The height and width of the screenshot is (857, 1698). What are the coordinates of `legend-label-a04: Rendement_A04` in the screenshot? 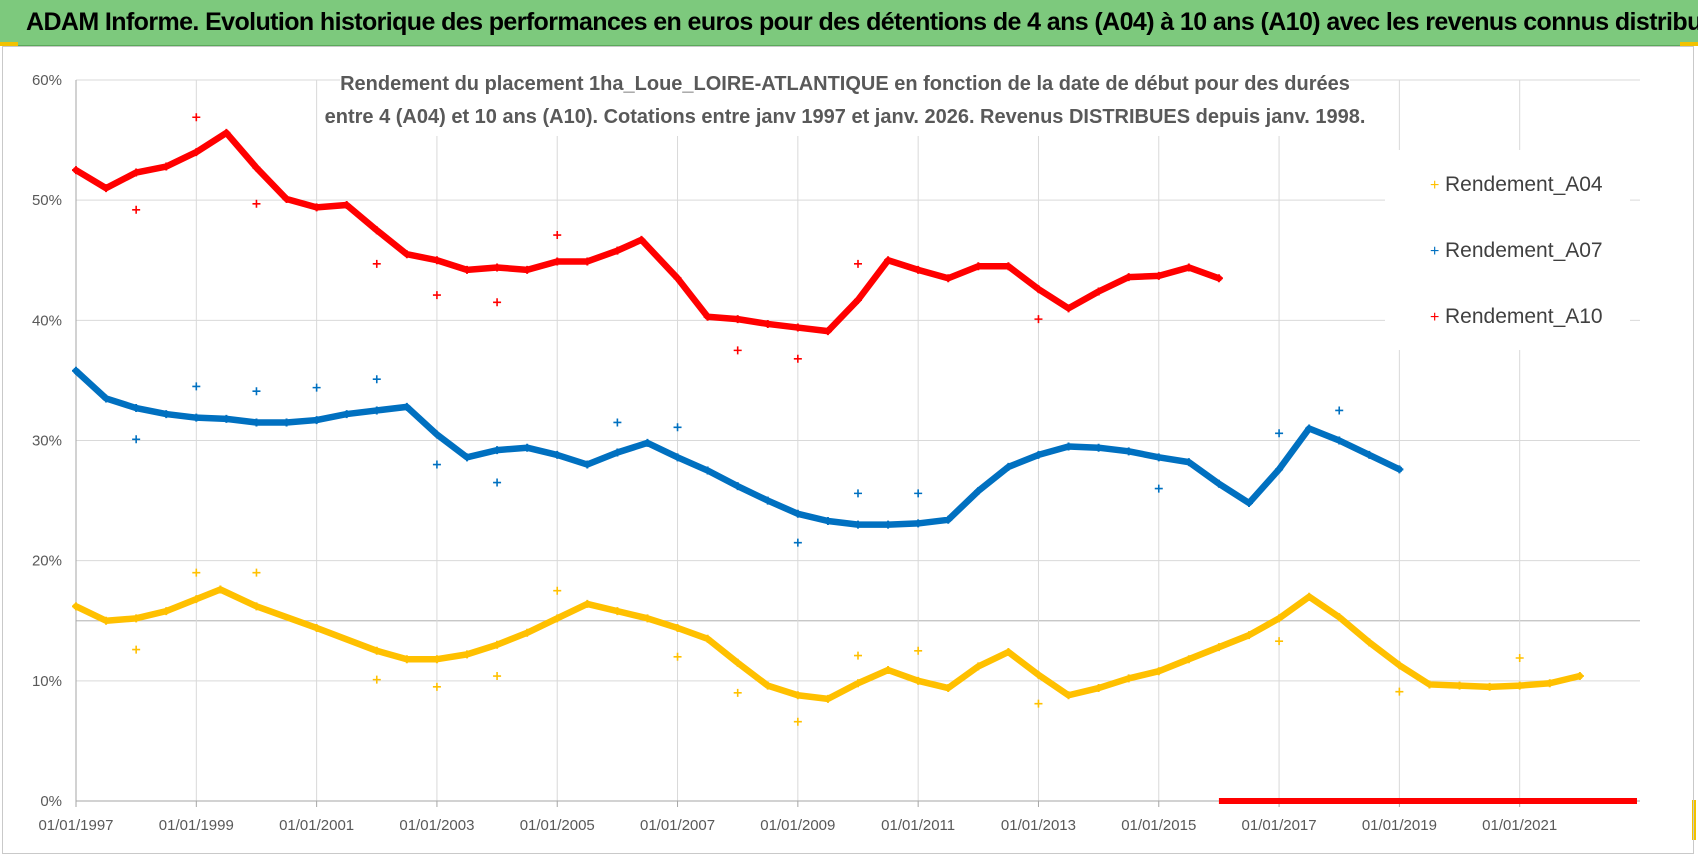 It's located at (1524, 184).